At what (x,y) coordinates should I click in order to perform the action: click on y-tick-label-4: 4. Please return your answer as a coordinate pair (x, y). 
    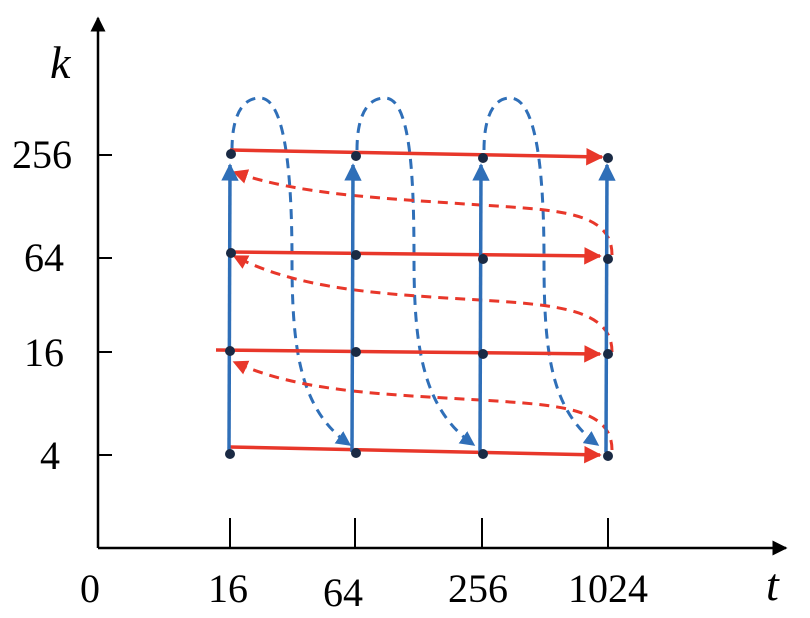
    Looking at the image, I should click on (50, 455).